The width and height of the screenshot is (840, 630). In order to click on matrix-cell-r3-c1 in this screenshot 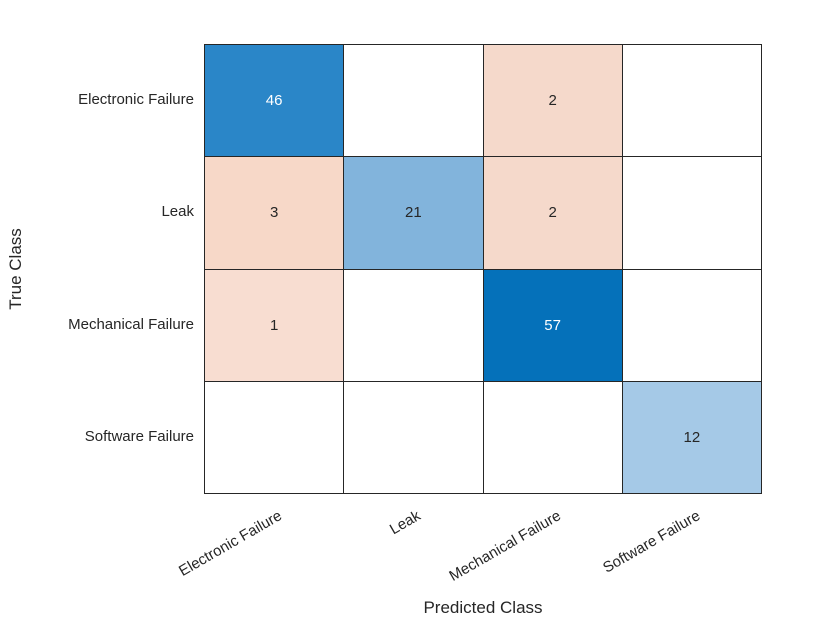, I will do `click(413, 437)`.